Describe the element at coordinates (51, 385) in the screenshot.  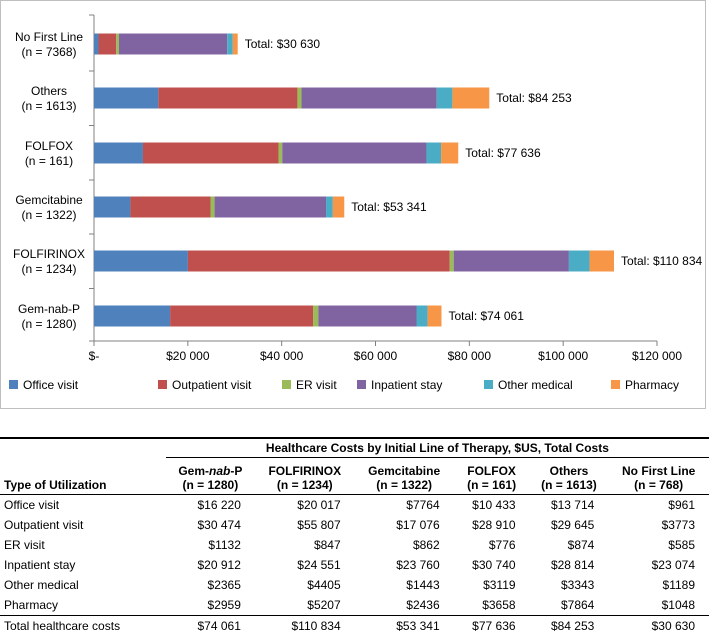
I see `legend-label: Office visit` at that location.